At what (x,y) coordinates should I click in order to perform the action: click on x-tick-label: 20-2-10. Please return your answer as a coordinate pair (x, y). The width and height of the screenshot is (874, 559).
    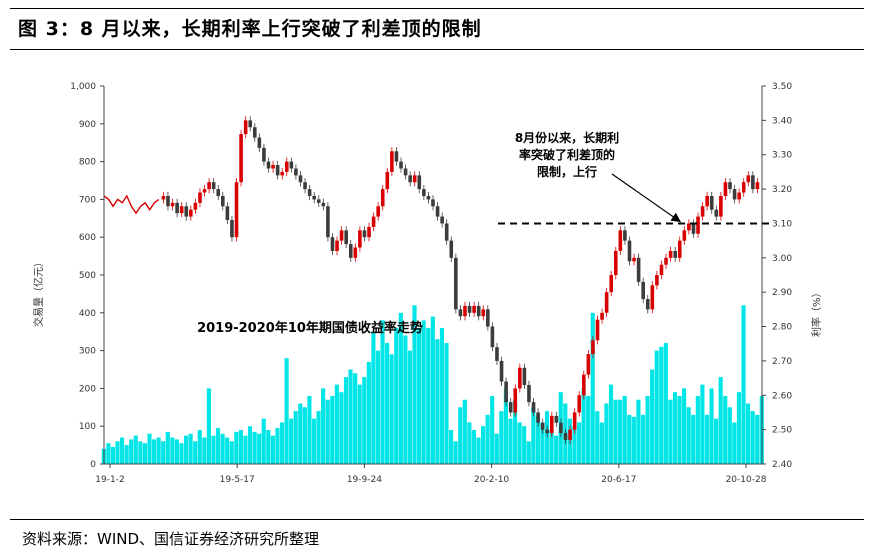
    Looking at the image, I should click on (491, 480).